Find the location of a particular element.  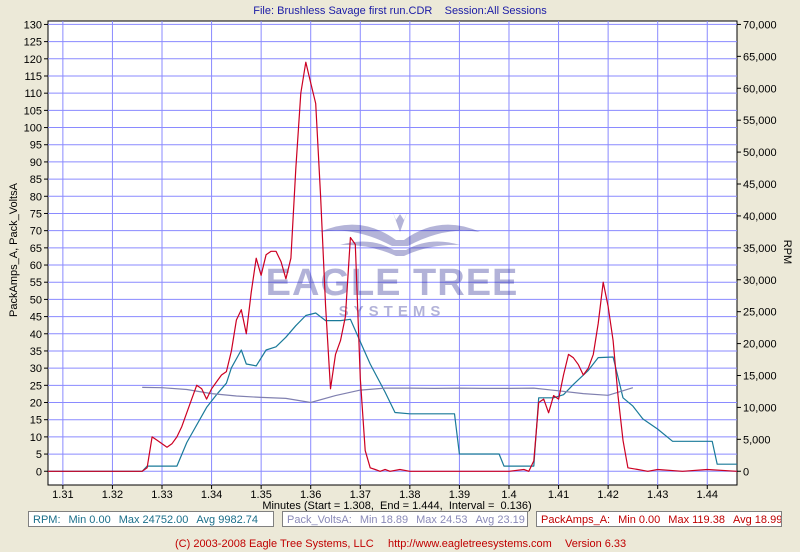

y-left-tick-label: 20 is located at coordinates (36, 404).